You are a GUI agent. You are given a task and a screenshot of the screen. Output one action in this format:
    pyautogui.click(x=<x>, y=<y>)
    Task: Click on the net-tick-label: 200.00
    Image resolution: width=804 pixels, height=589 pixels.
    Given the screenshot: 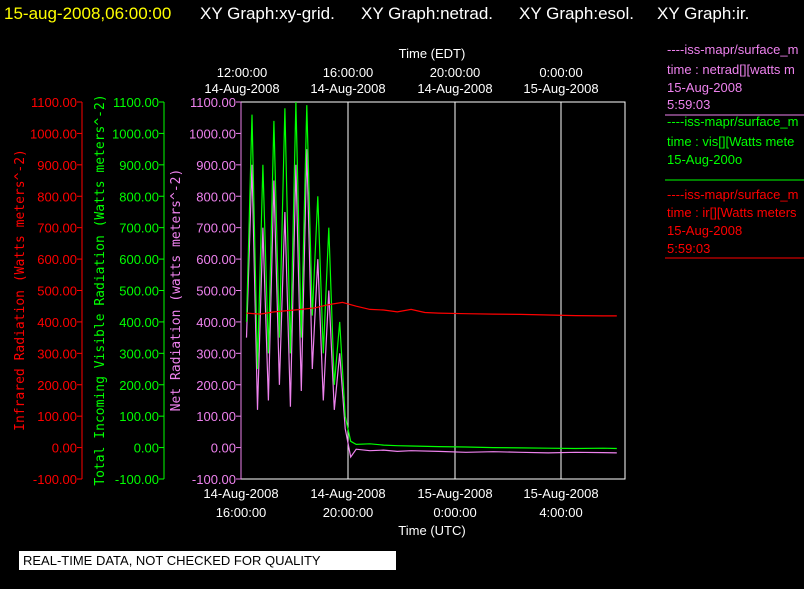 What is the action you would take?
    pyautogui.click(x=216, y=385)
    